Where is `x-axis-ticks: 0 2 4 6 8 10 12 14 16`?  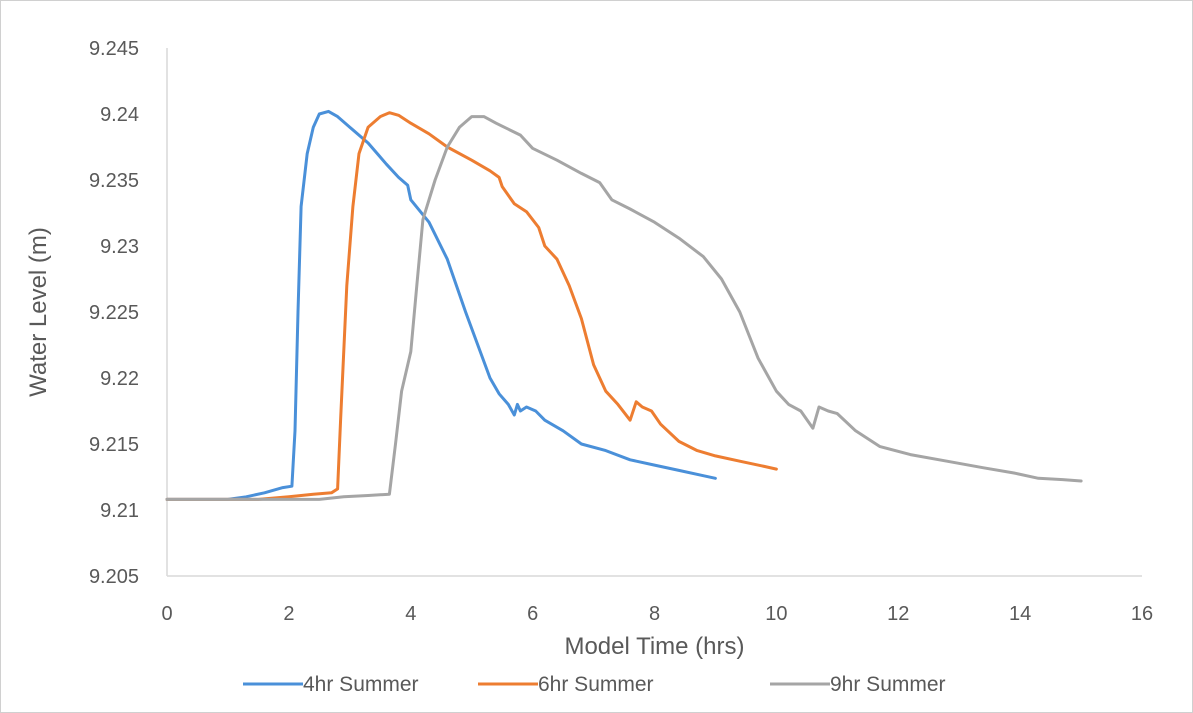 x-axis-ticks: 0 2 4 6 8 10 12 14 16 is located at coordinates (657, 614).